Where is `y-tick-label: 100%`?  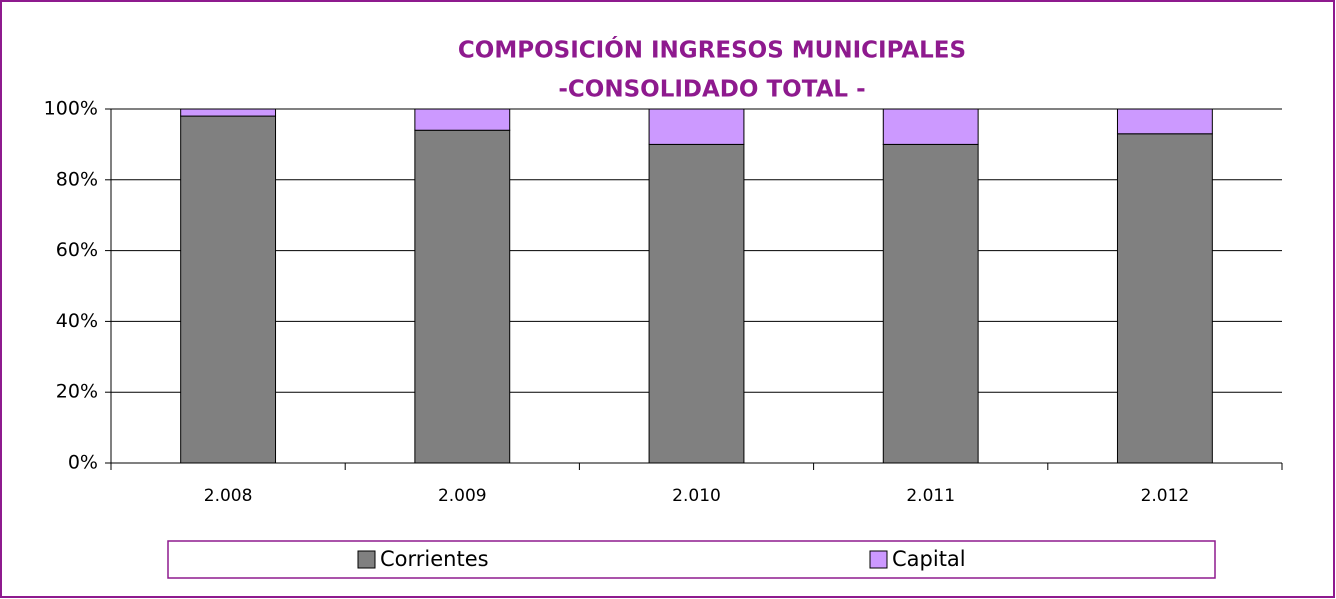 y-tick-label: 100% is located at coordinates (71, 109).